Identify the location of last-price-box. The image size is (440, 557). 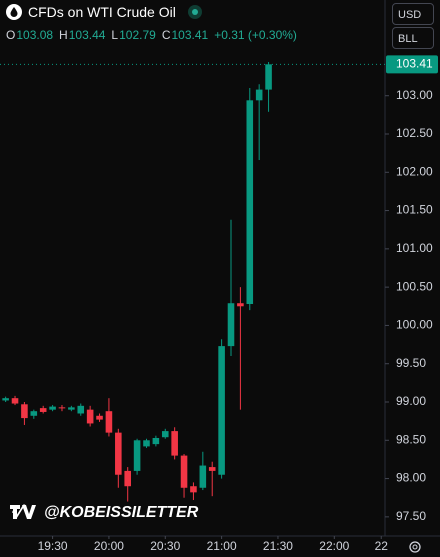
(412, 64).